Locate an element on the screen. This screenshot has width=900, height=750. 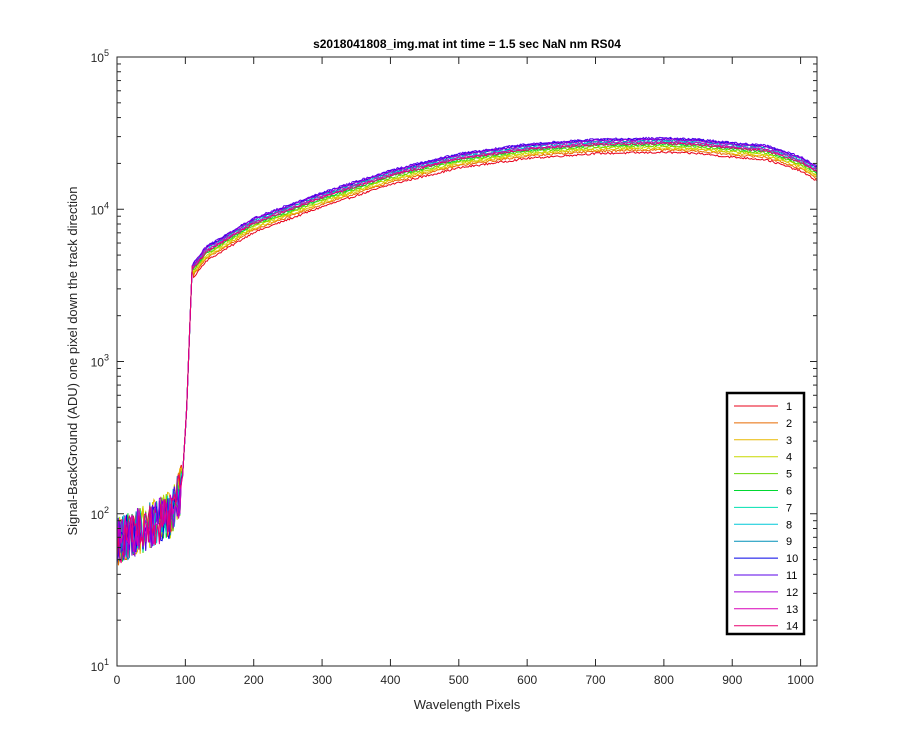
legend-label: 2 is located at coordinates (789, 424).